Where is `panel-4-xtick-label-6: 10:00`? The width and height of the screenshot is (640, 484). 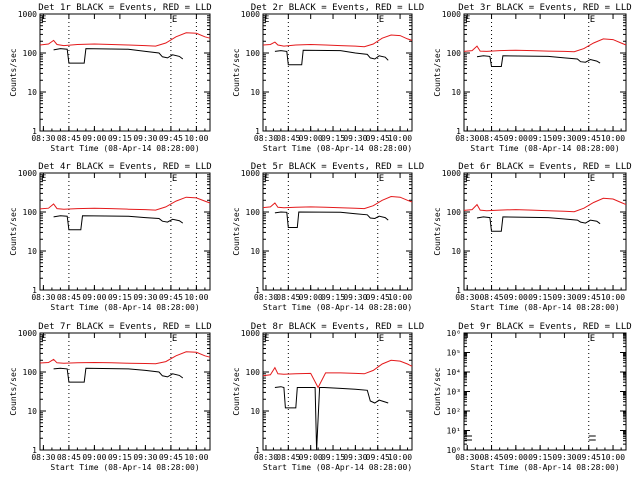 panel-4-xtick-label-6: 10:00 is located at coordinates (196, 297).